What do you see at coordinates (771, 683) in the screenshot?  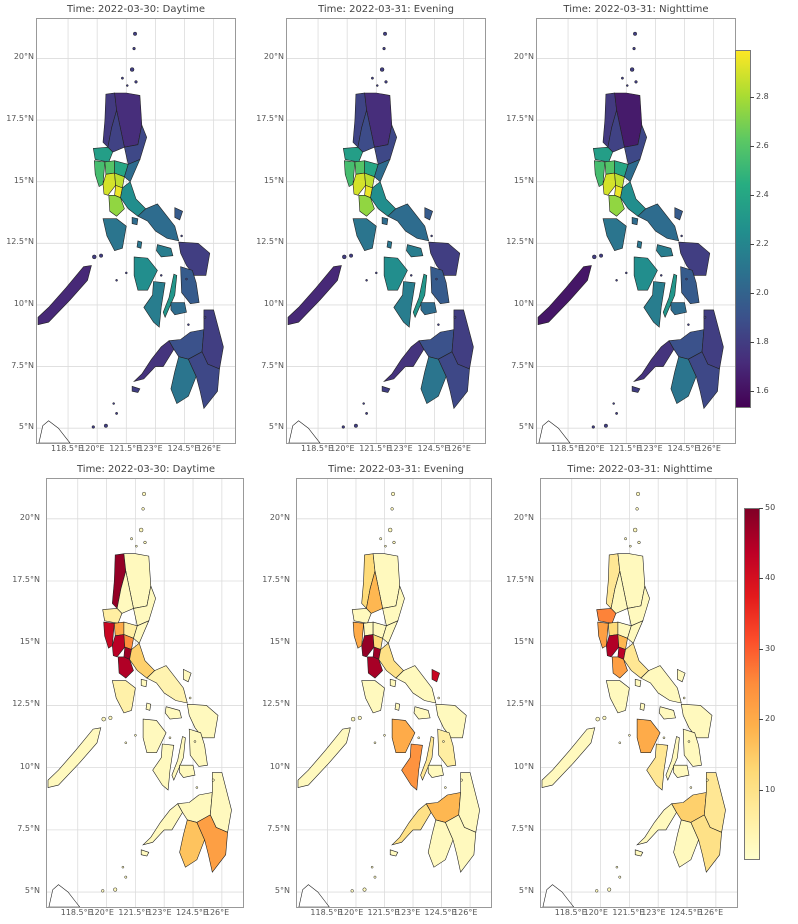 I see `colorbar-row2: 10 20 30 40 50` at bounding box center [771, 683].